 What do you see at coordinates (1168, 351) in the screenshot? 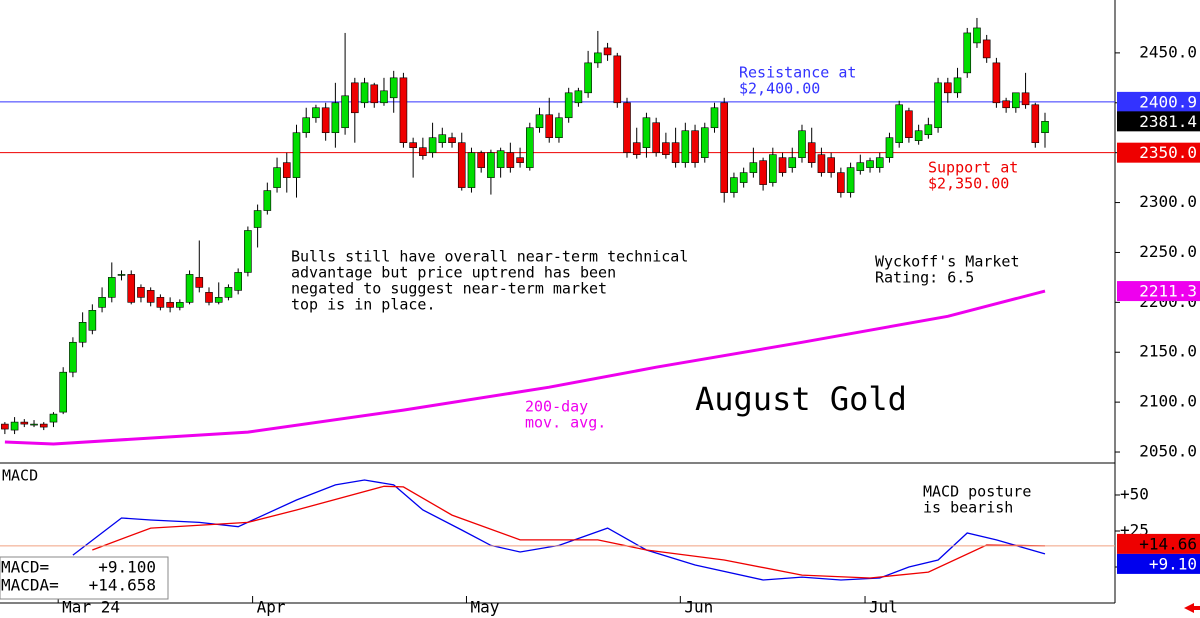
I see `y-tick-label: 2150.0` at bounding box center [1168, 351].